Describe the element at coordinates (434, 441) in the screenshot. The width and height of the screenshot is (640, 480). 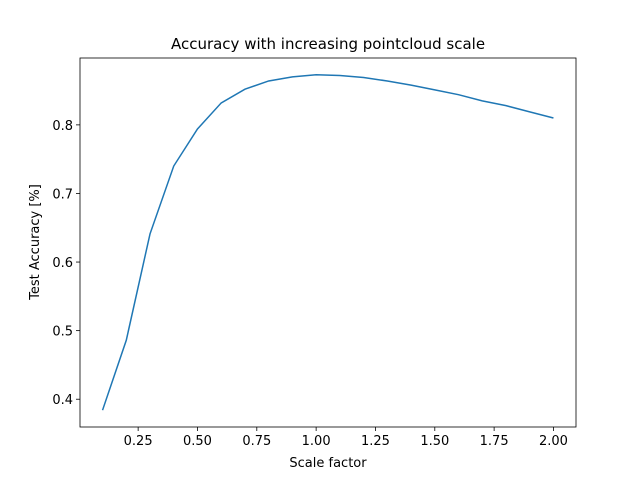
I see `x-tick-label: 1.50` at that location.